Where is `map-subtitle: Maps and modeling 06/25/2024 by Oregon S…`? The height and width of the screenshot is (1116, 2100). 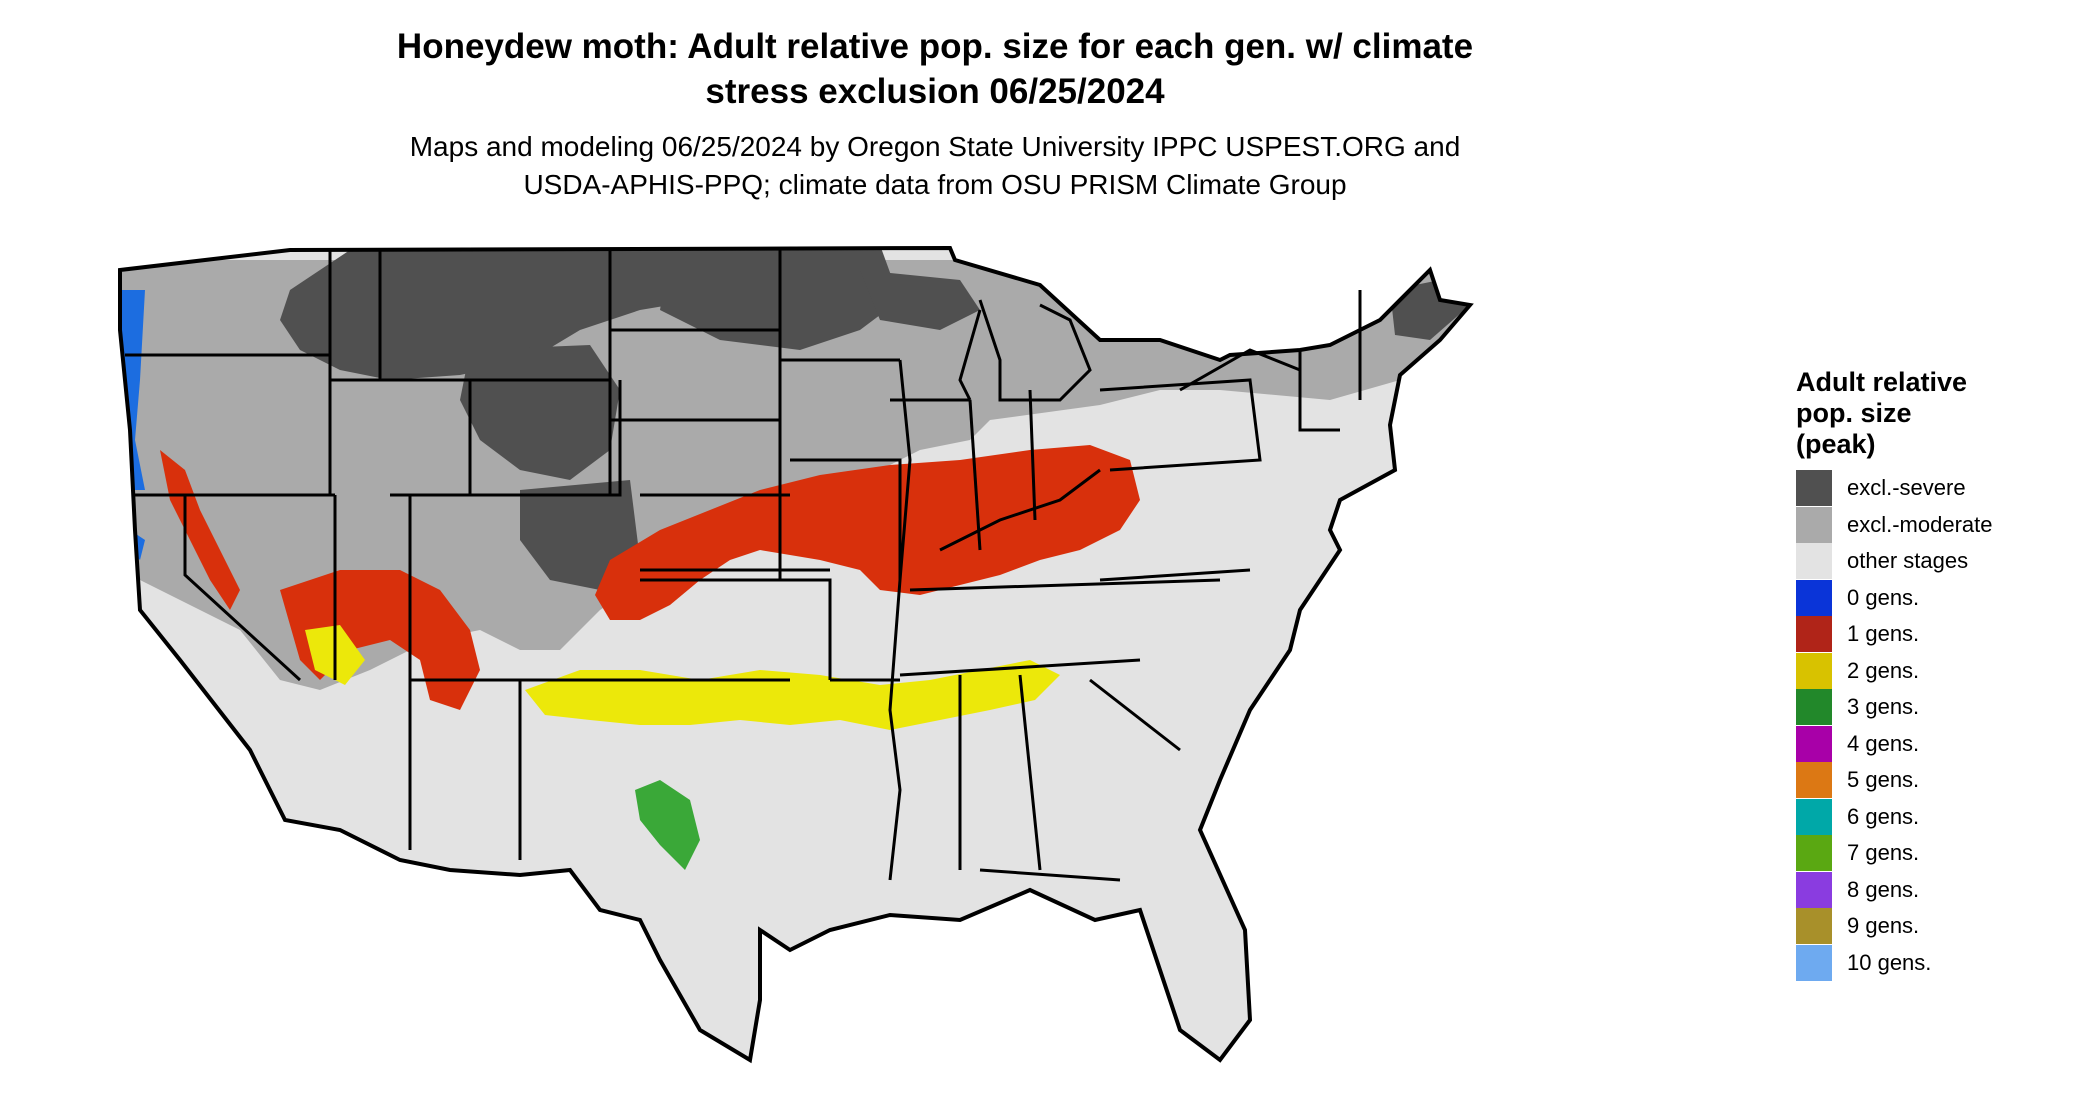
map-subtitle: Maps and modeling 06/25/2024 by Oregon S… is located at coordinates (935, 166).